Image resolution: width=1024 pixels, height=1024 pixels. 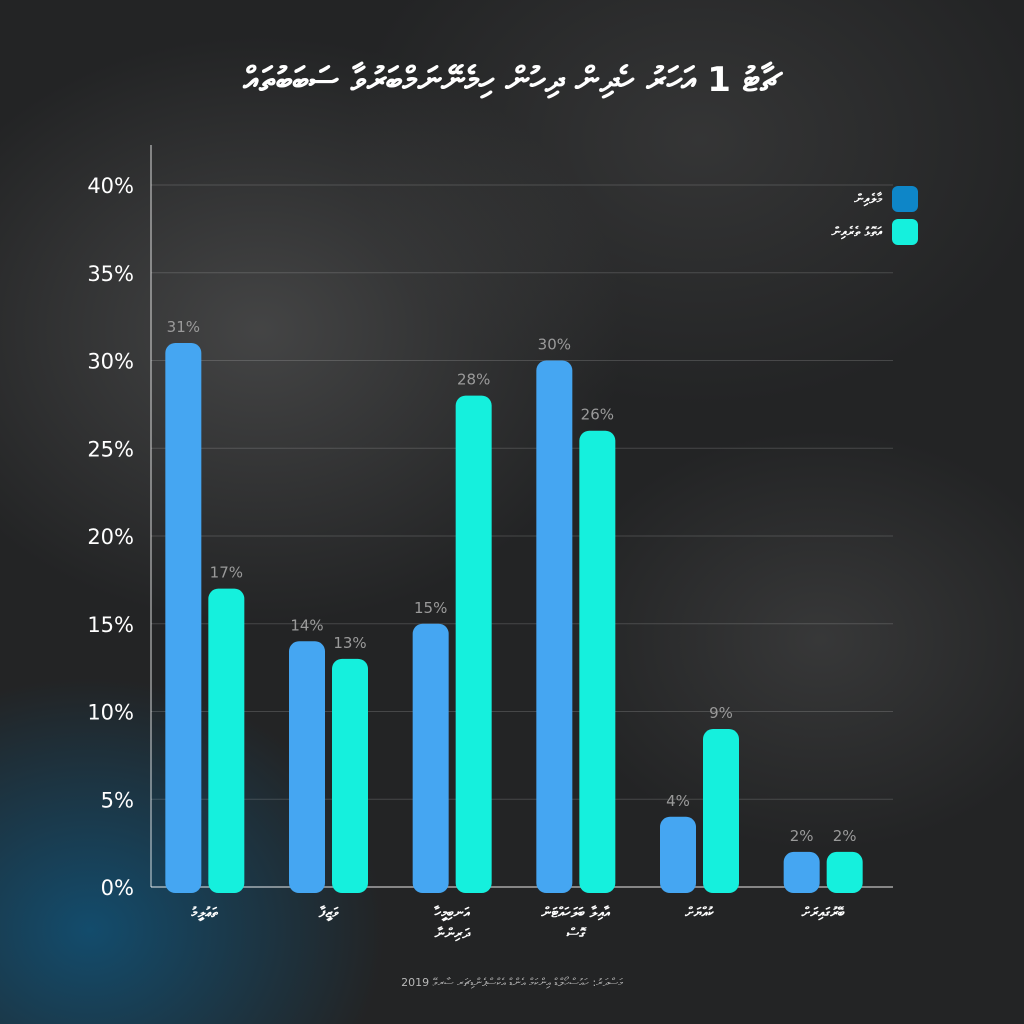 What do you see at coordinates (678, 801) in the screenshot?
I see `value-label: 4%` at bounding box center [678, 801].